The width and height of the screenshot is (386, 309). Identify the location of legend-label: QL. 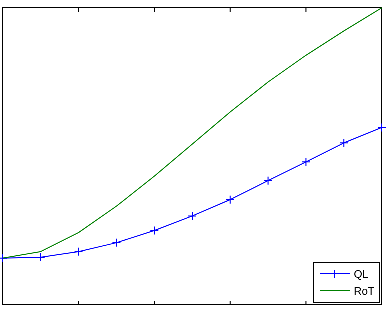
(361, 275).